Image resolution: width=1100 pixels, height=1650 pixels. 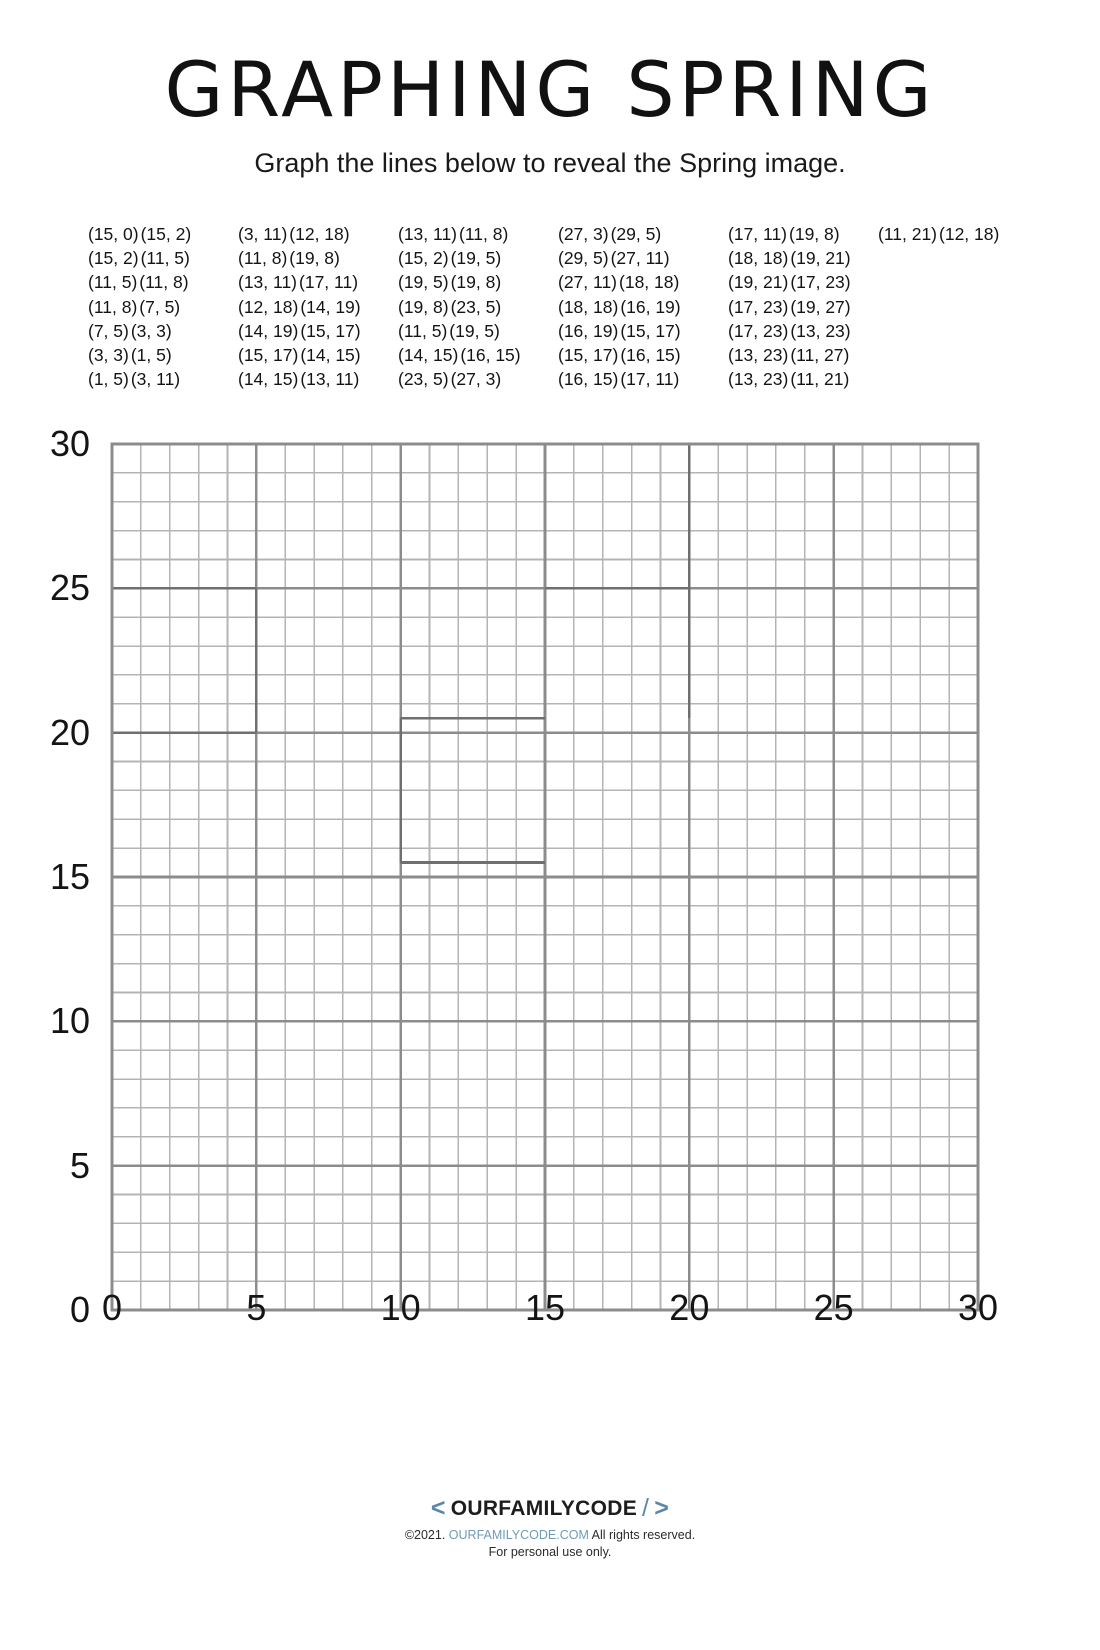 I want to click on coordinate-pair-row: (1, 5) (3, 11), so click(x=163, y=379).